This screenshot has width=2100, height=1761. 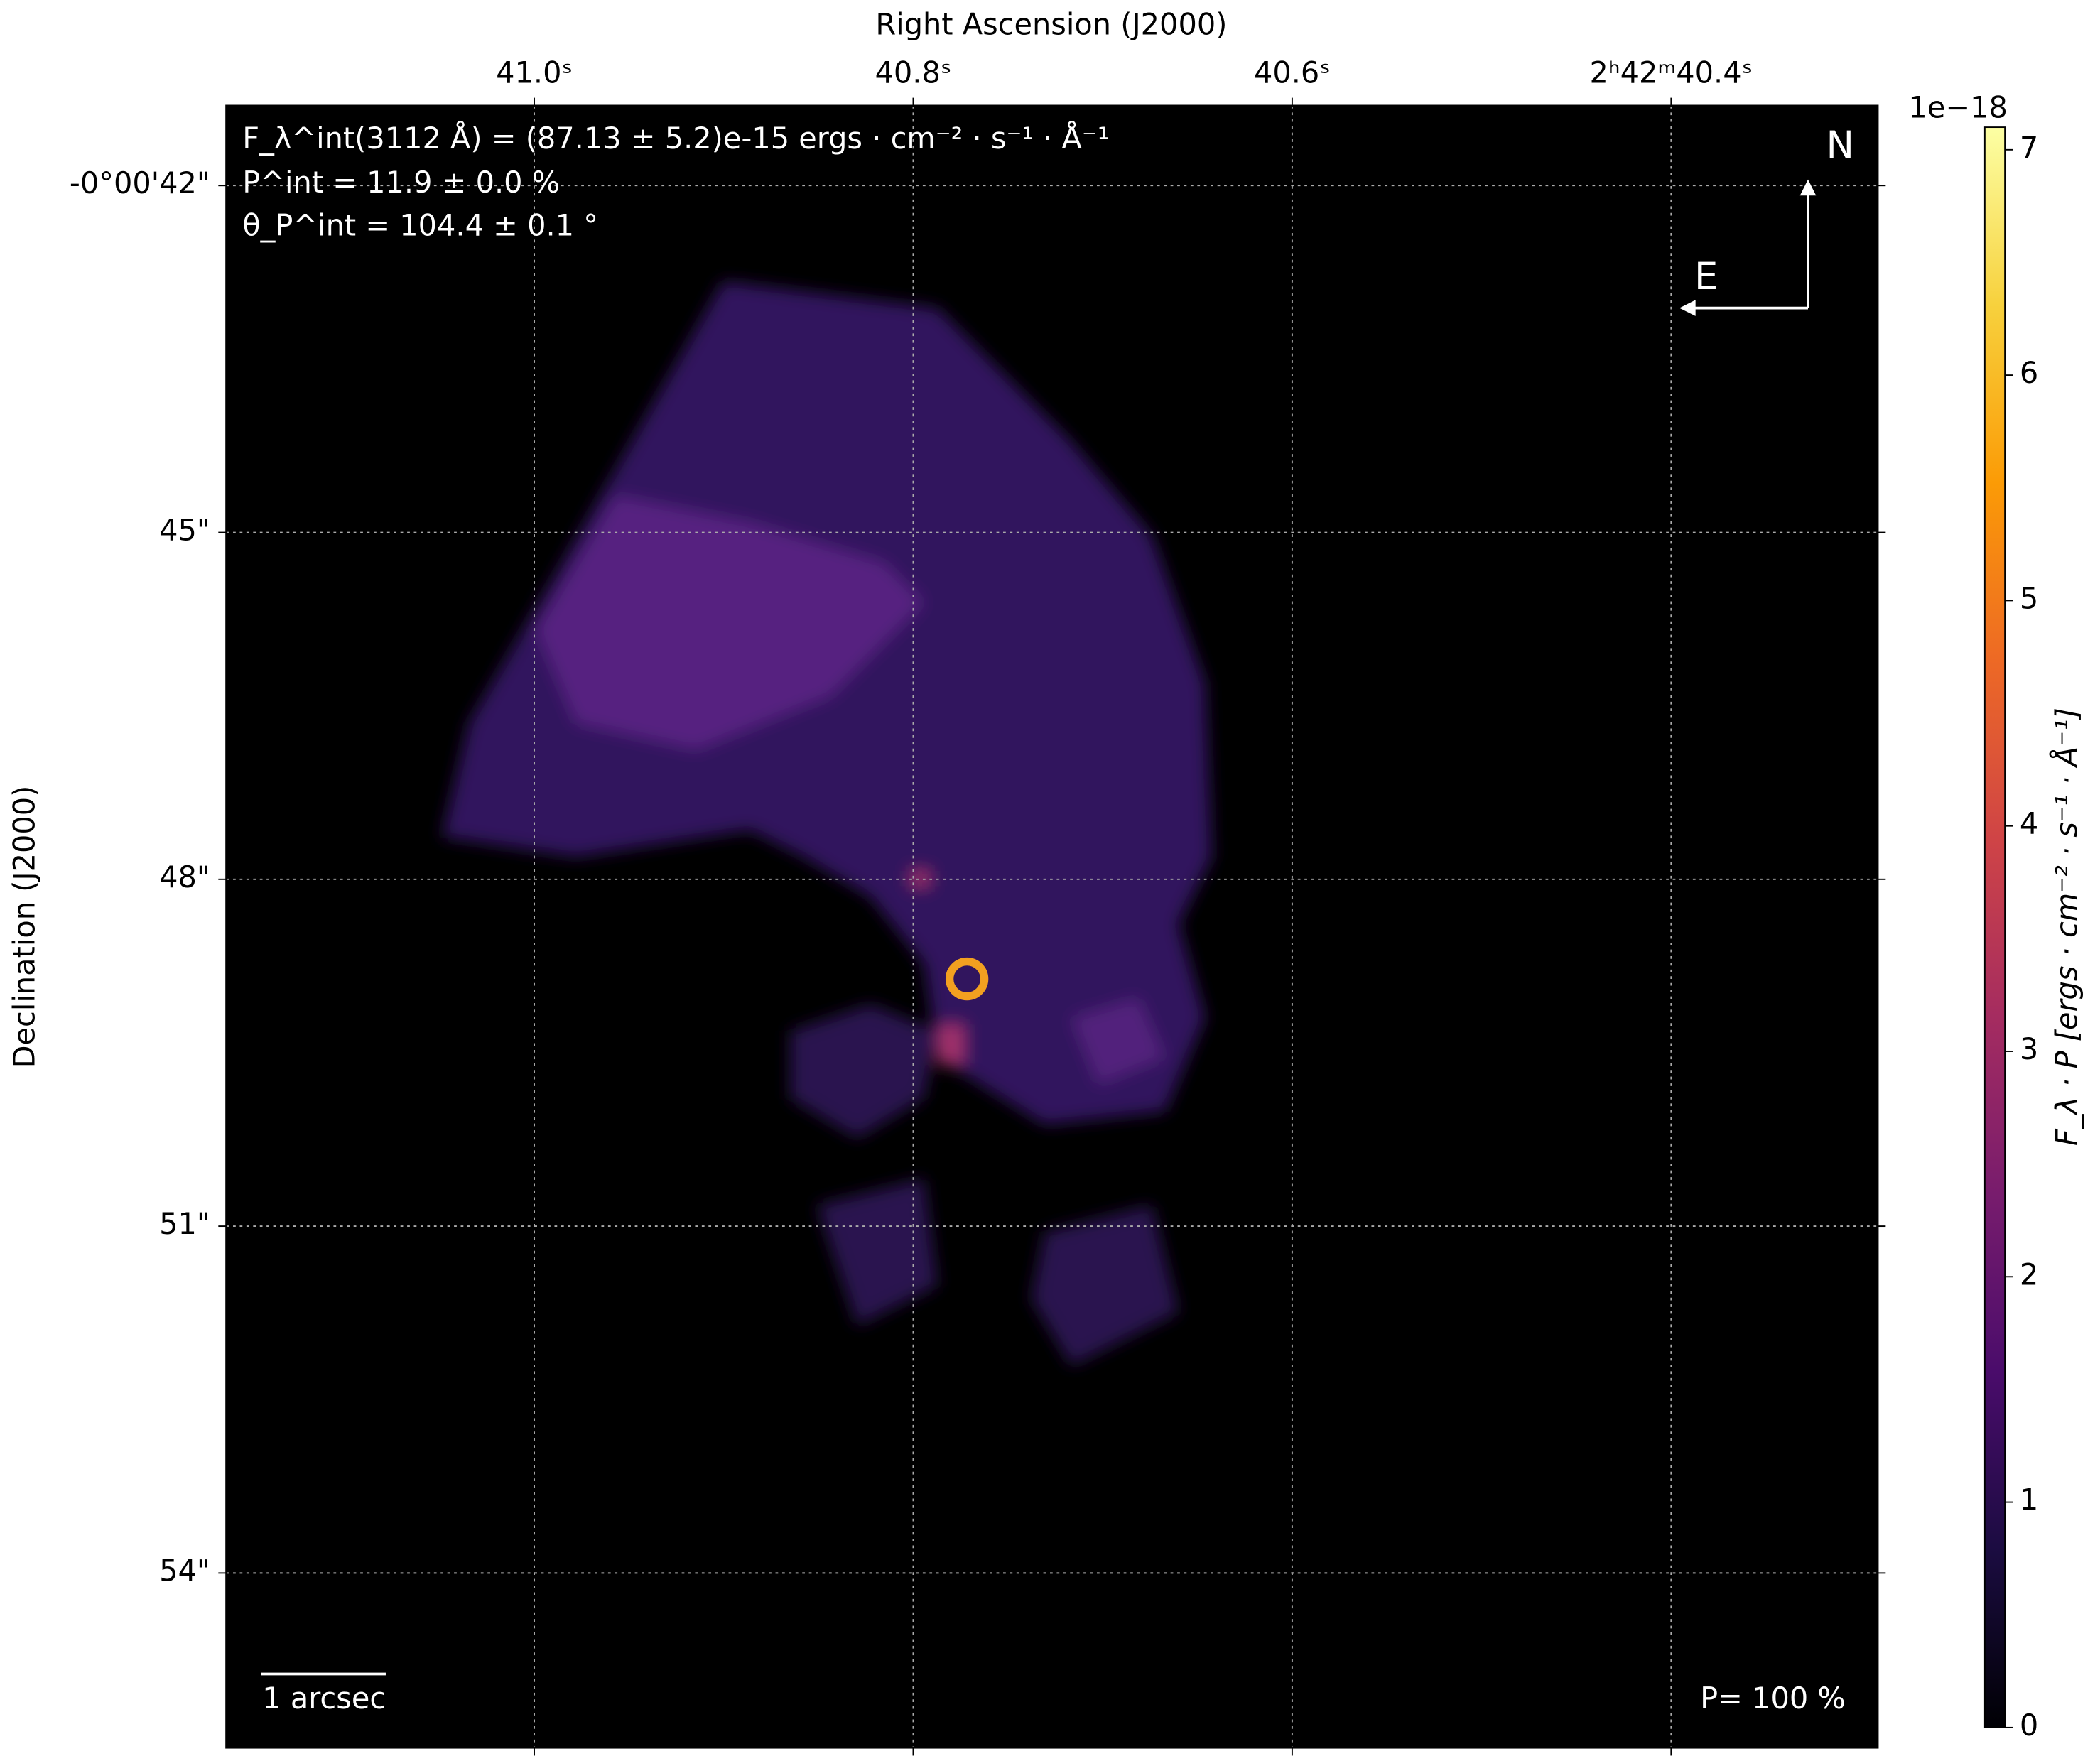 I want to click on colorbar-label: F_λ · P [ergs · cm⁻² · s⁻¹ · Å⁻¹], so click(x=2067, y=927).